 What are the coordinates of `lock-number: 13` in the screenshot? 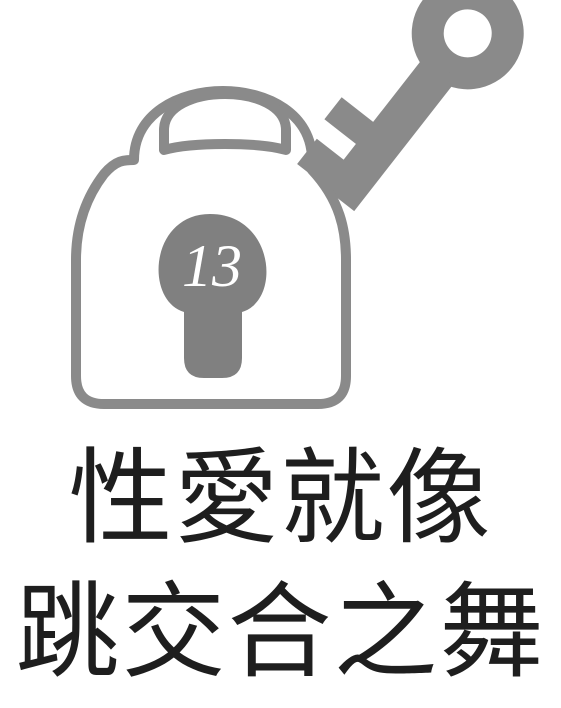 It's located at (212, 266).